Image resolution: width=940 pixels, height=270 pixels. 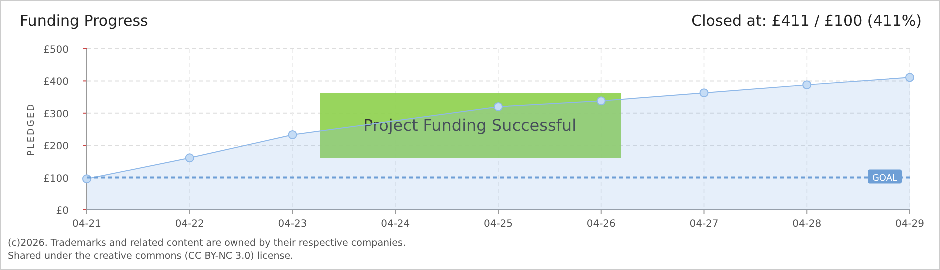 I want to click on x-tick-label: 04-22, so click(x=189, y=224).